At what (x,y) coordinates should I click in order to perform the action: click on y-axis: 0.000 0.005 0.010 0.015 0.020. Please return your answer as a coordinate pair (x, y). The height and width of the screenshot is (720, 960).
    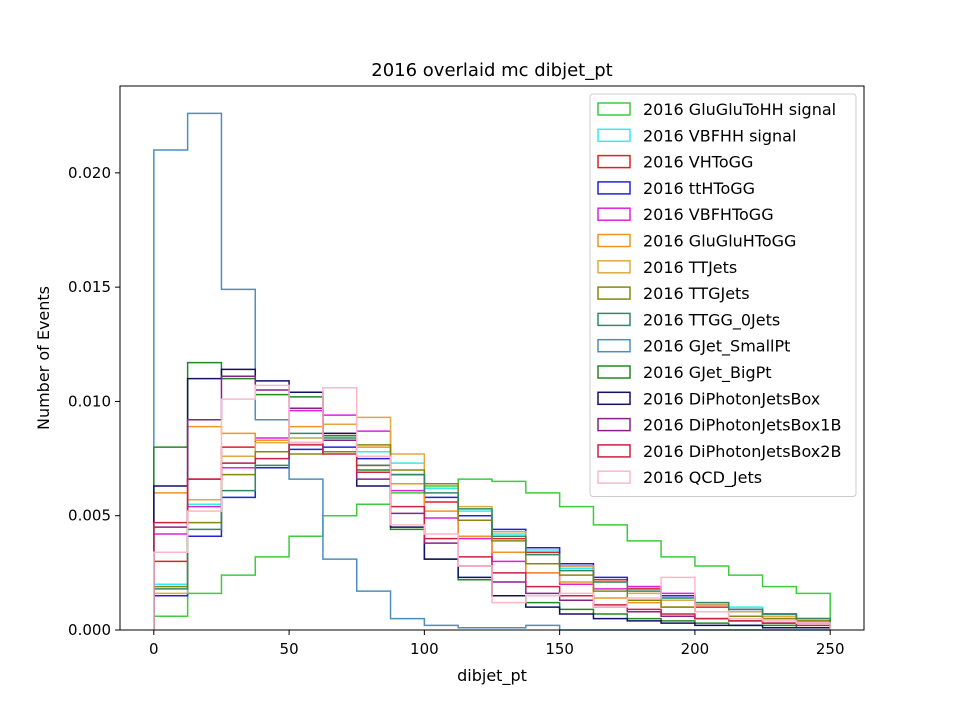
    Looking at the image, I should click on (94, 401).